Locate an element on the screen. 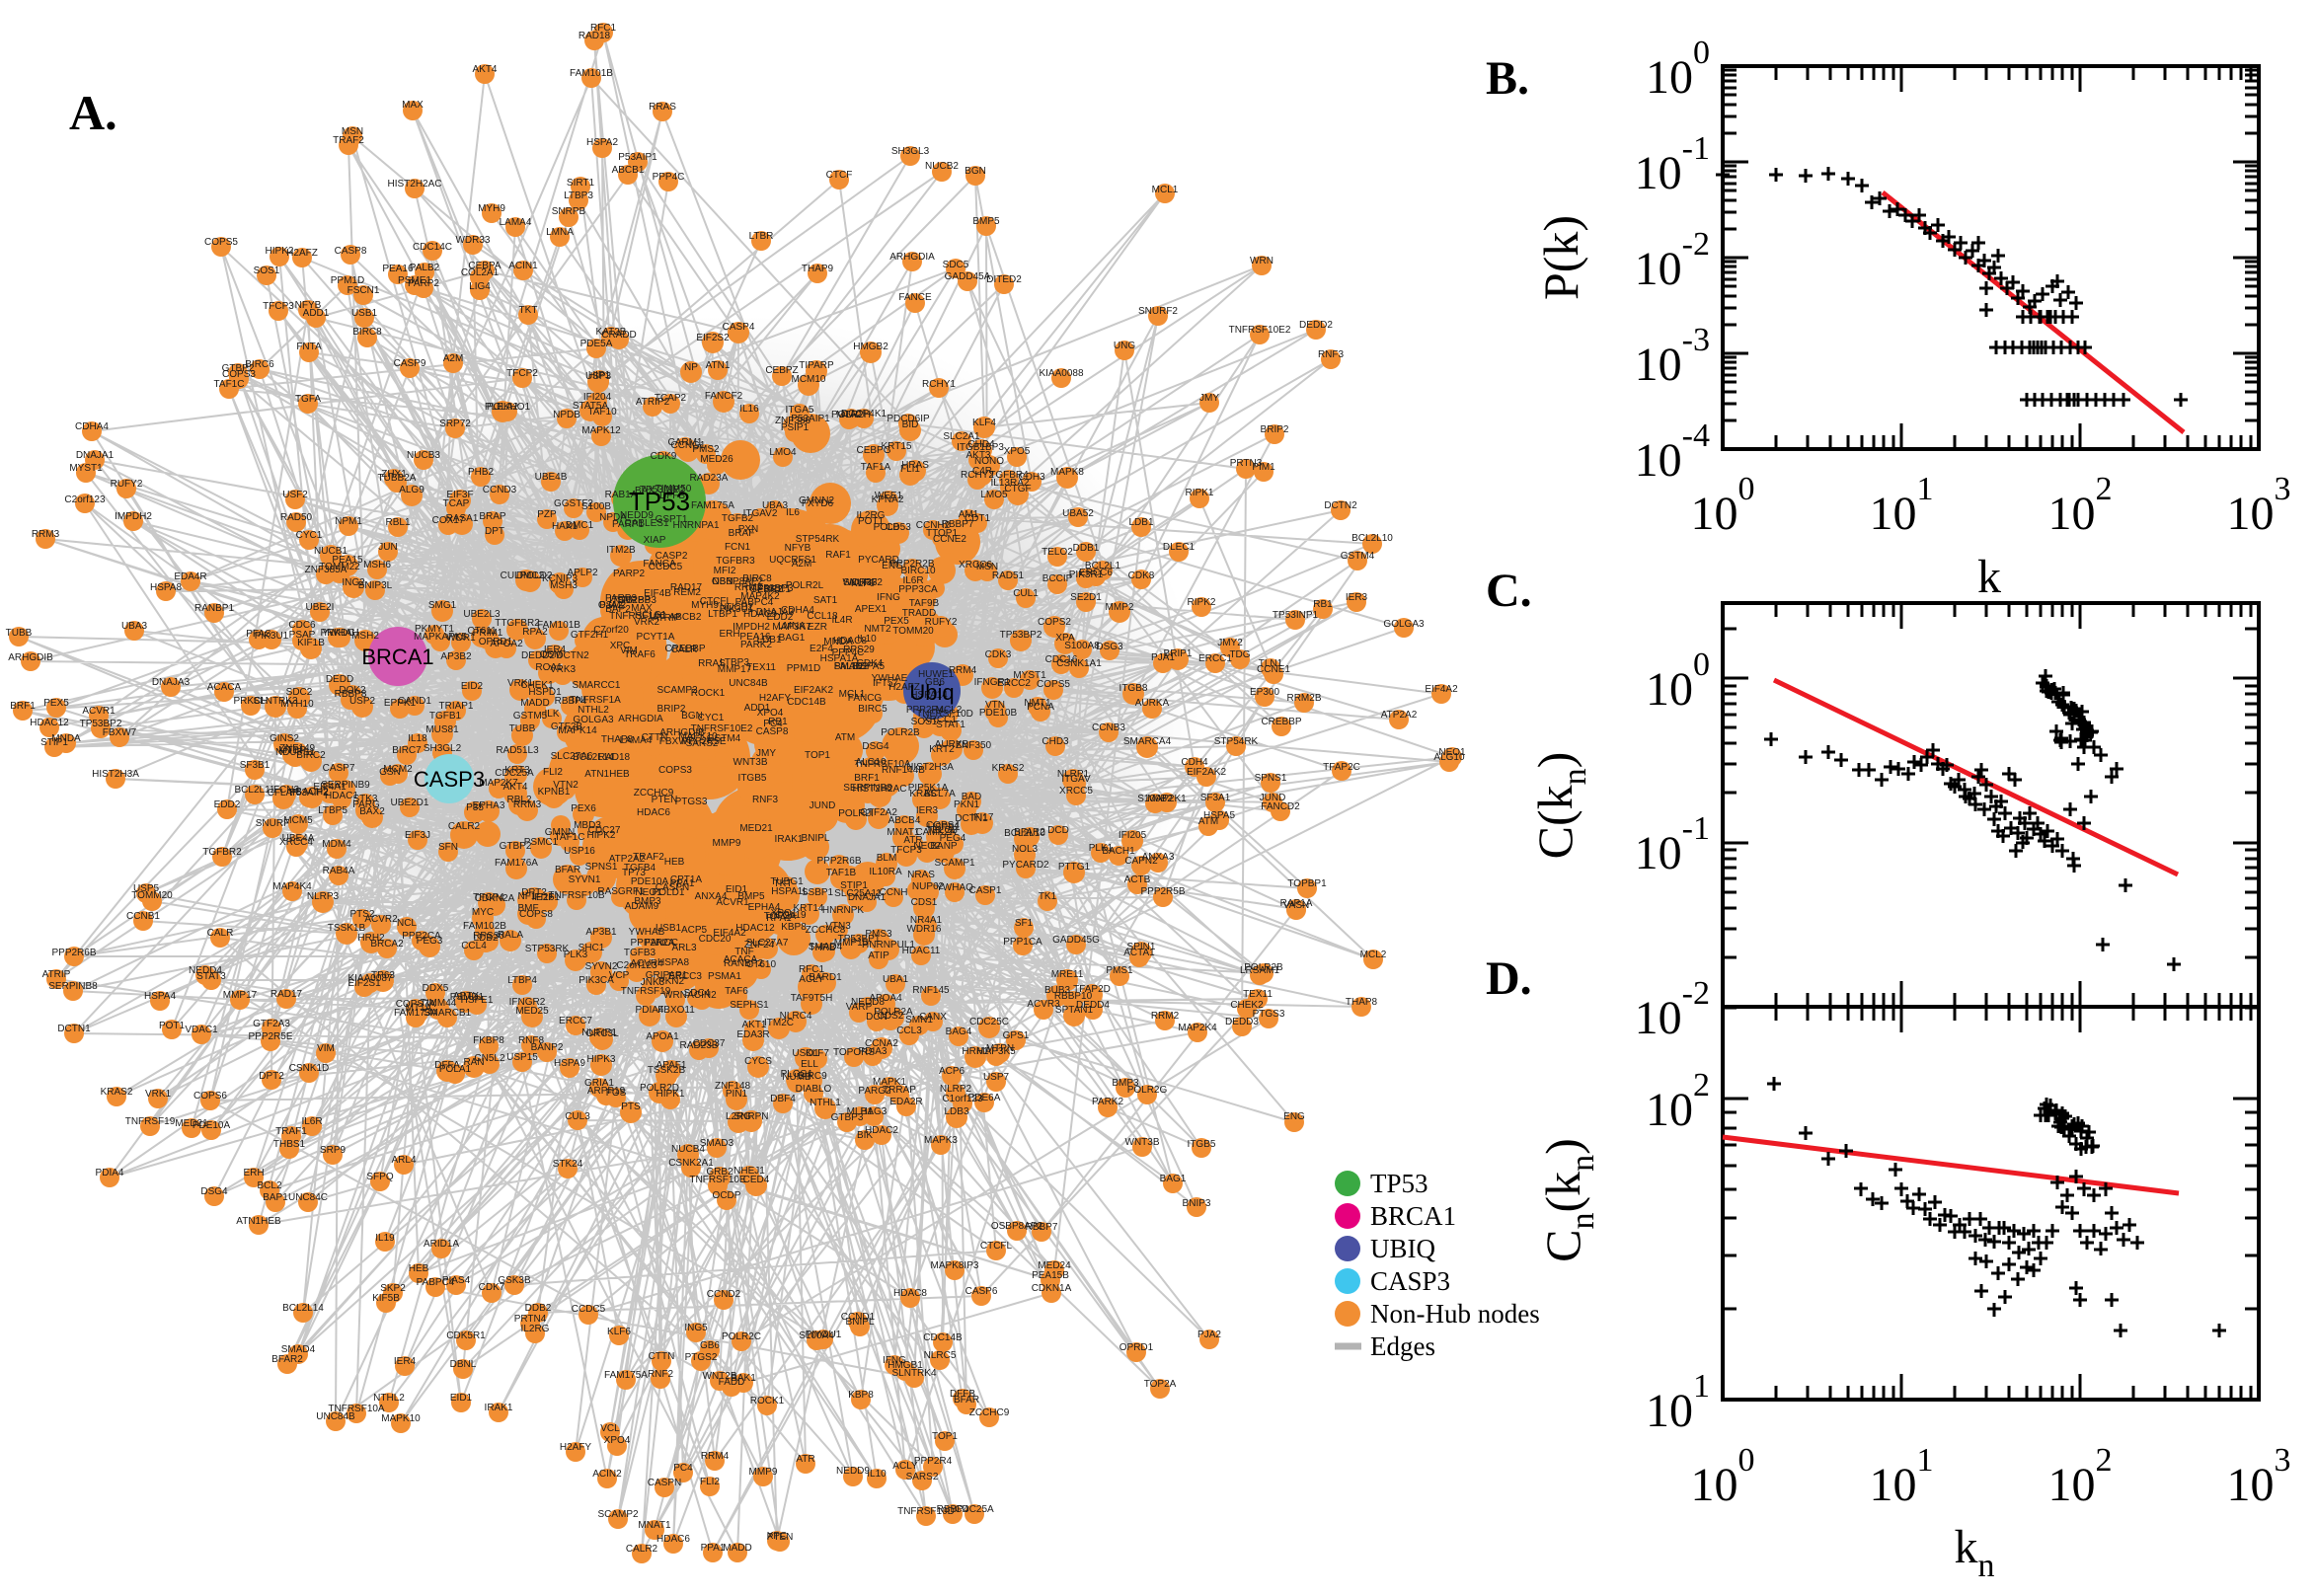 Image resolution: width=2316 pixels, height=1596 pixels. svg-text: ERCC7 is located at coordinates (575, 1021).